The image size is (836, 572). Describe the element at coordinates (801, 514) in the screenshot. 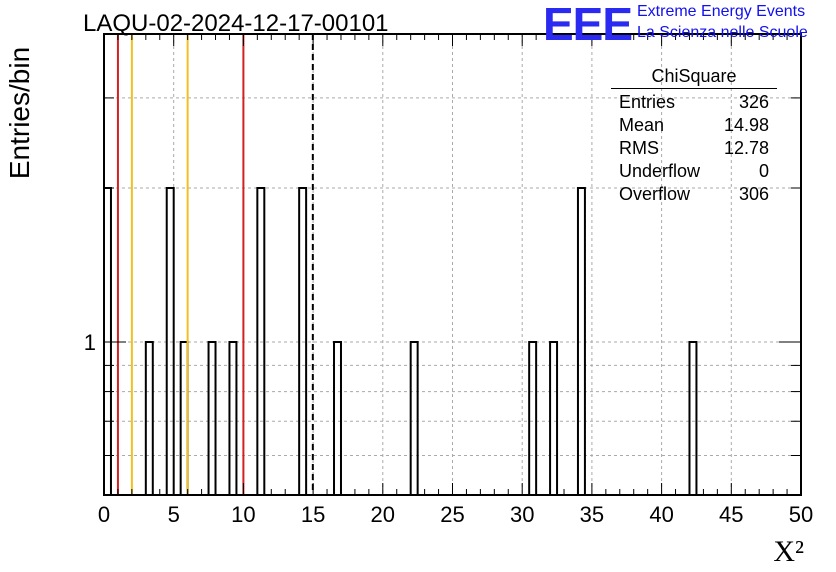

I see `x-tick-label: 50` at that location.